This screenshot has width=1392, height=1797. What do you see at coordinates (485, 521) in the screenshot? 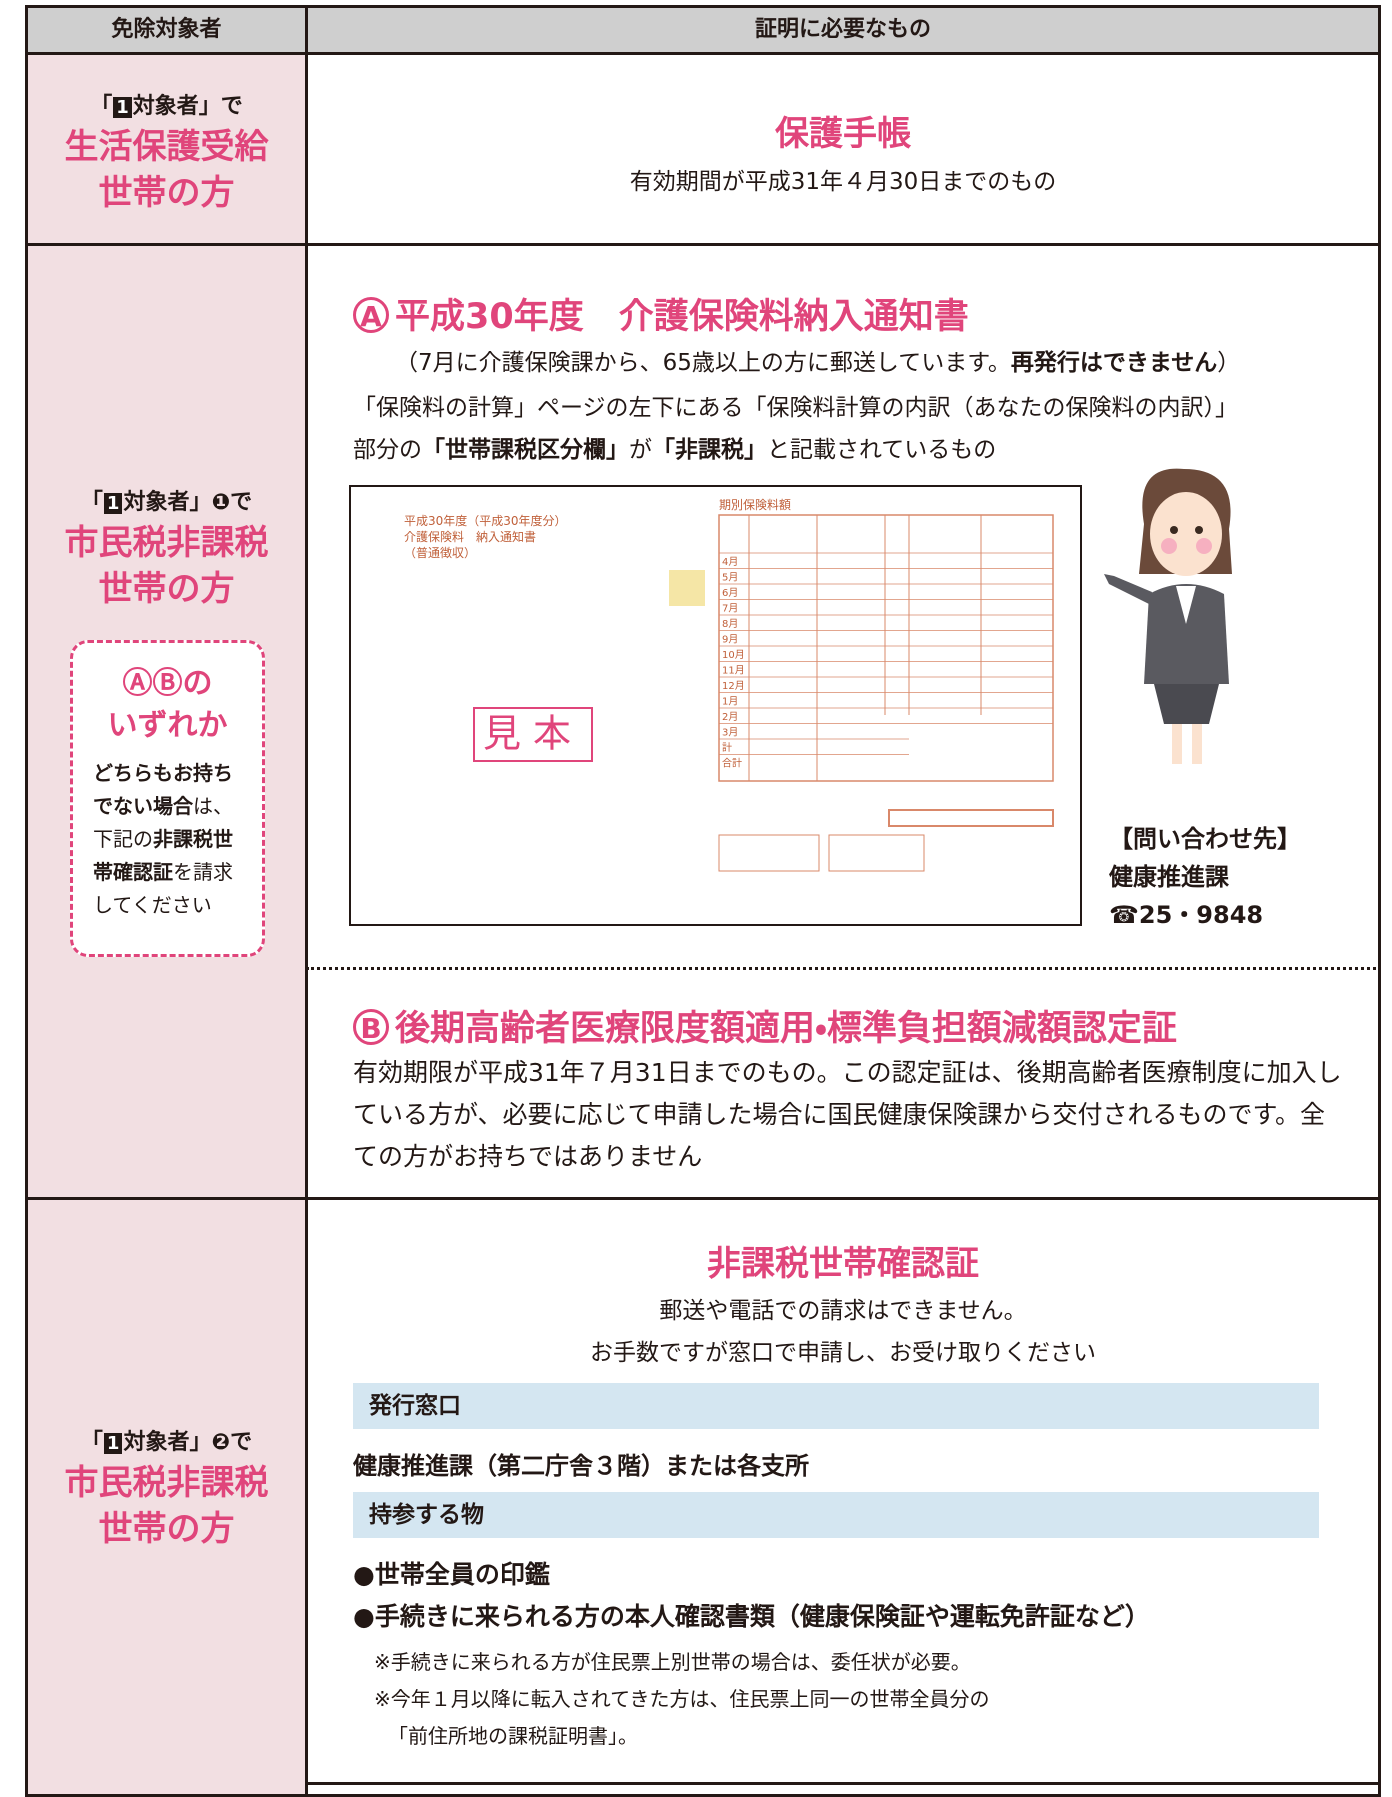
I see `form-heading: 平成30年度（平成30年度分）` at bounding box center [485, 521].